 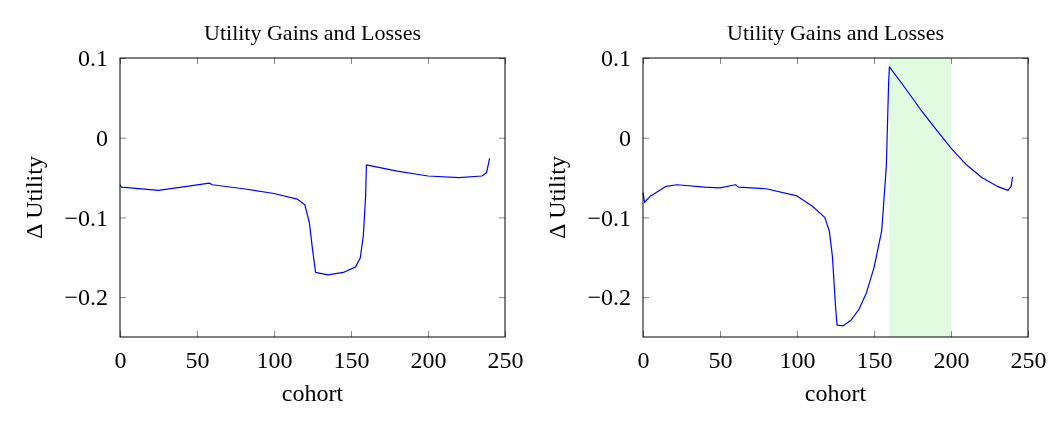 What do you see at coordinates (305, 216) in the screenshot?
I see `line-series` at bounding box center [305, 216].